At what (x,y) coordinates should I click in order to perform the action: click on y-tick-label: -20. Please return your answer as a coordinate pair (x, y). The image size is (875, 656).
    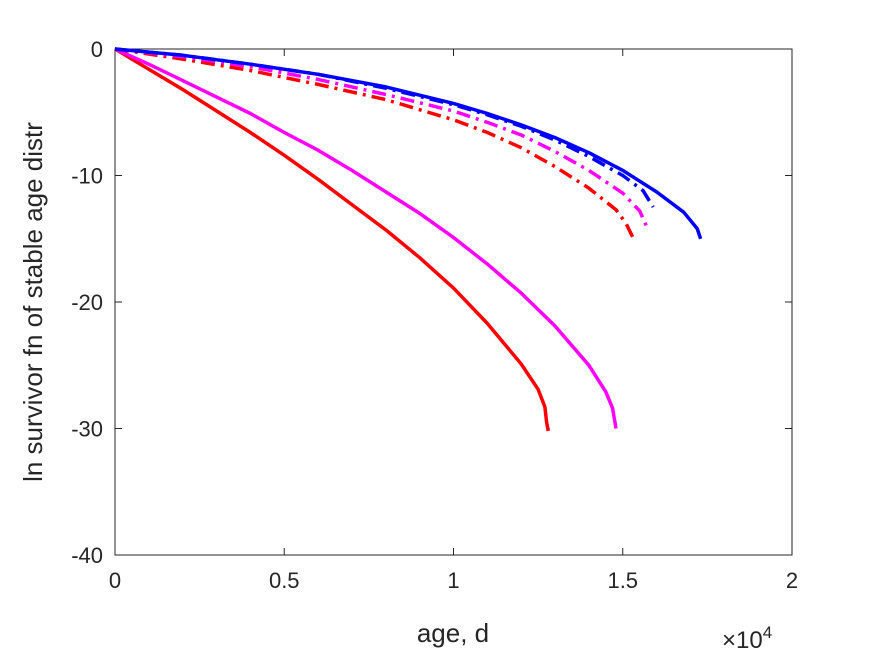
    Looking at the image, I should click on (87, 302).